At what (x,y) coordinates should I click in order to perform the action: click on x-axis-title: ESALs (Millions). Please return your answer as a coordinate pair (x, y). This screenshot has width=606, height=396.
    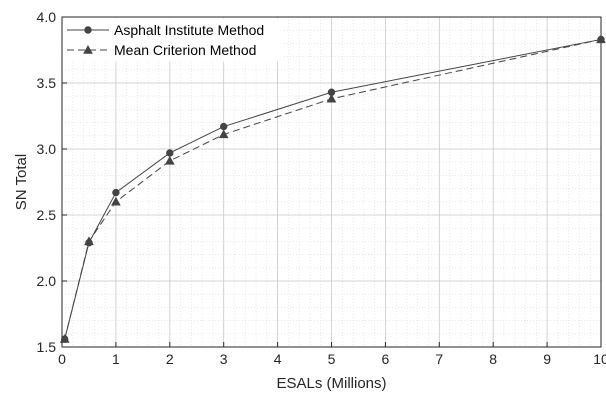
    Looking at the image, I should click on (331, 383).